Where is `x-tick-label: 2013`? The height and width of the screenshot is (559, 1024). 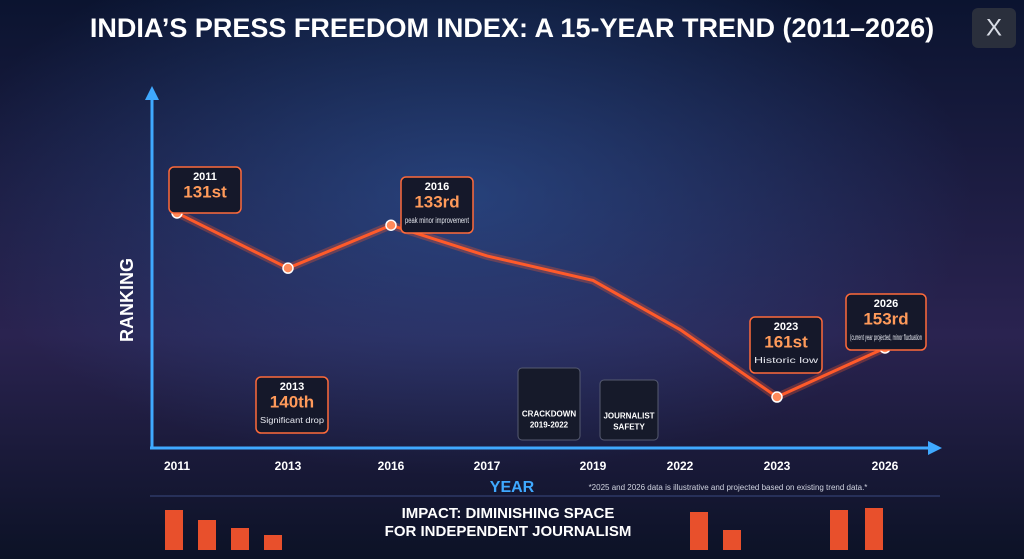
x-tick-label: 2013 is located at coordinates (288, 466).